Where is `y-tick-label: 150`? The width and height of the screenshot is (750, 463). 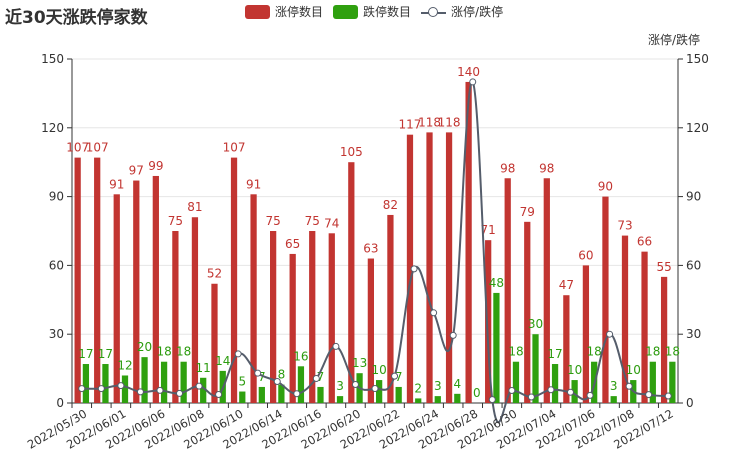 y-tick-label: 150 is located at coordinates (52, 59).